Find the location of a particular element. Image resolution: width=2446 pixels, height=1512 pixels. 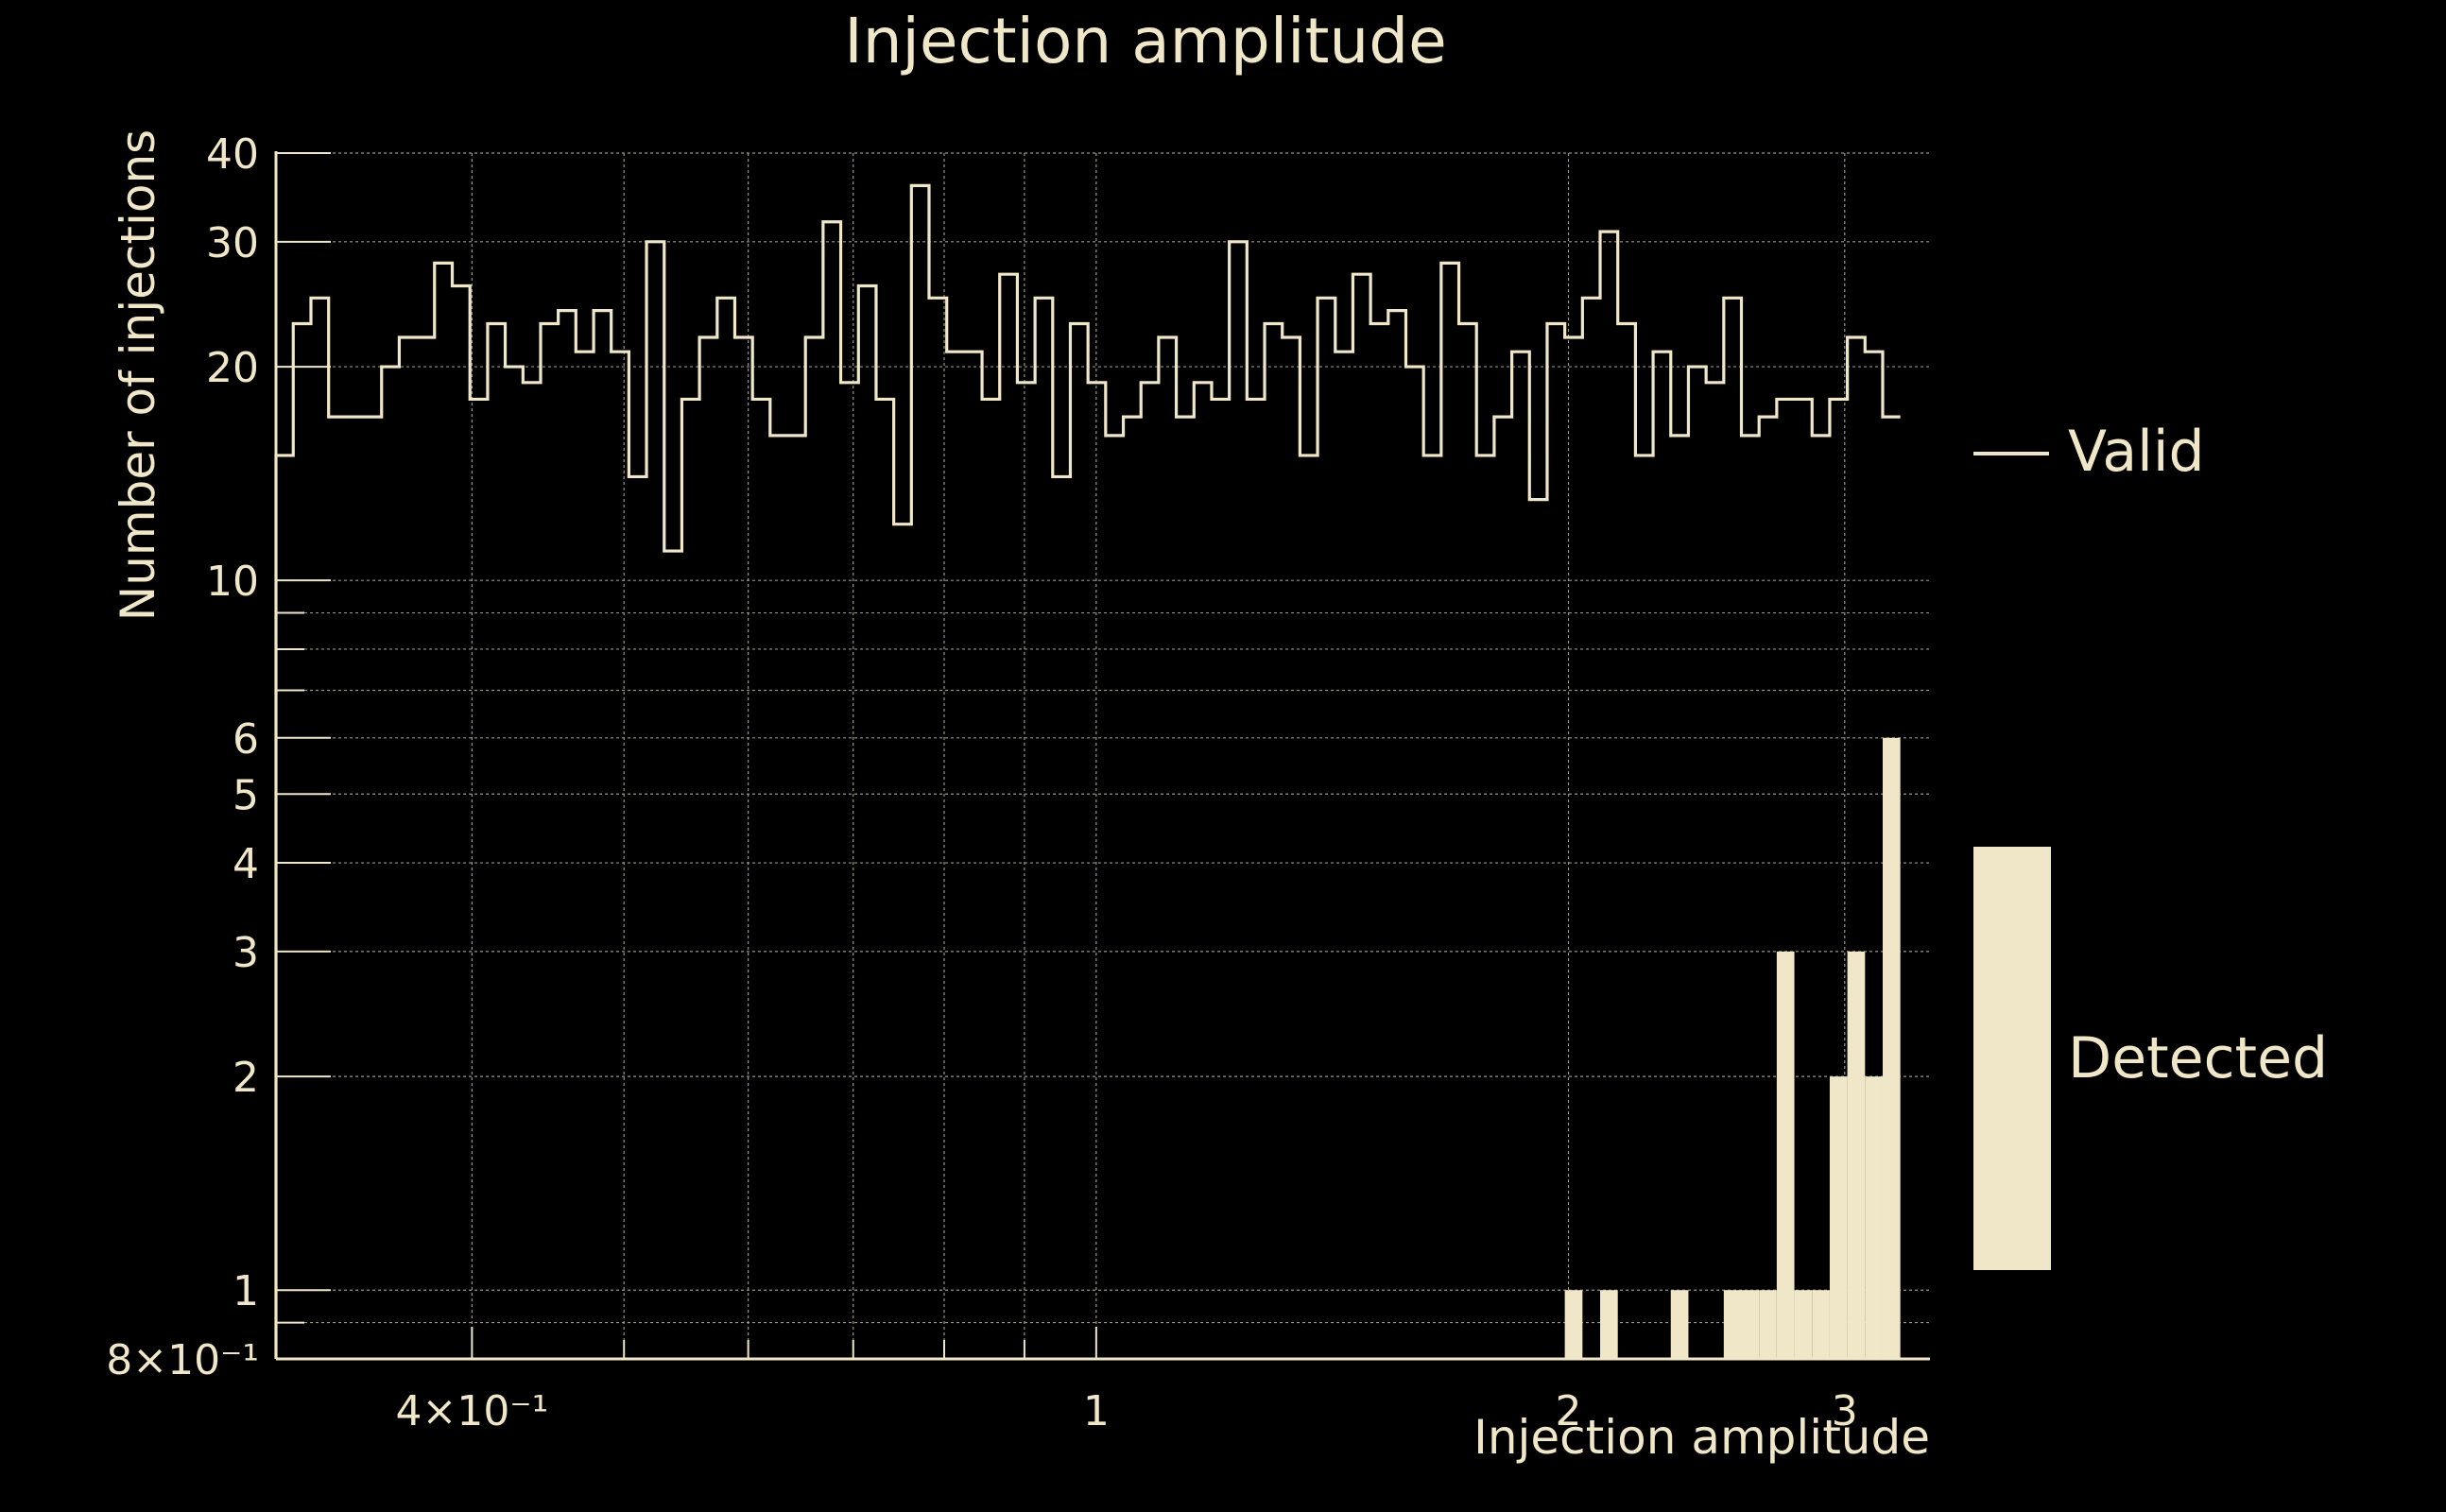

x-tick-label: 1 is located at coordinates (1096, 1411).